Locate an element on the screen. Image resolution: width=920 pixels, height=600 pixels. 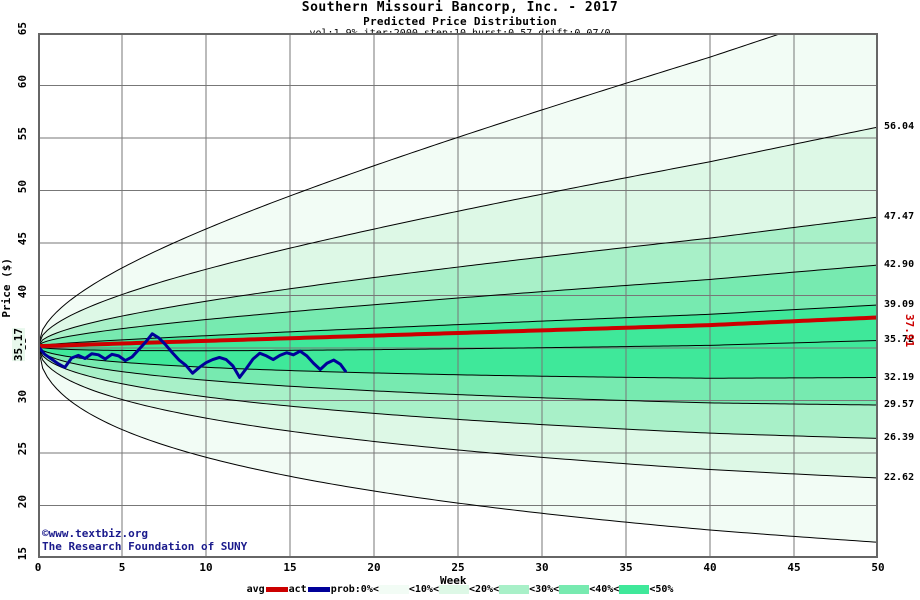
right-axis-label: 47.47 is located at coordinates (899, 217).